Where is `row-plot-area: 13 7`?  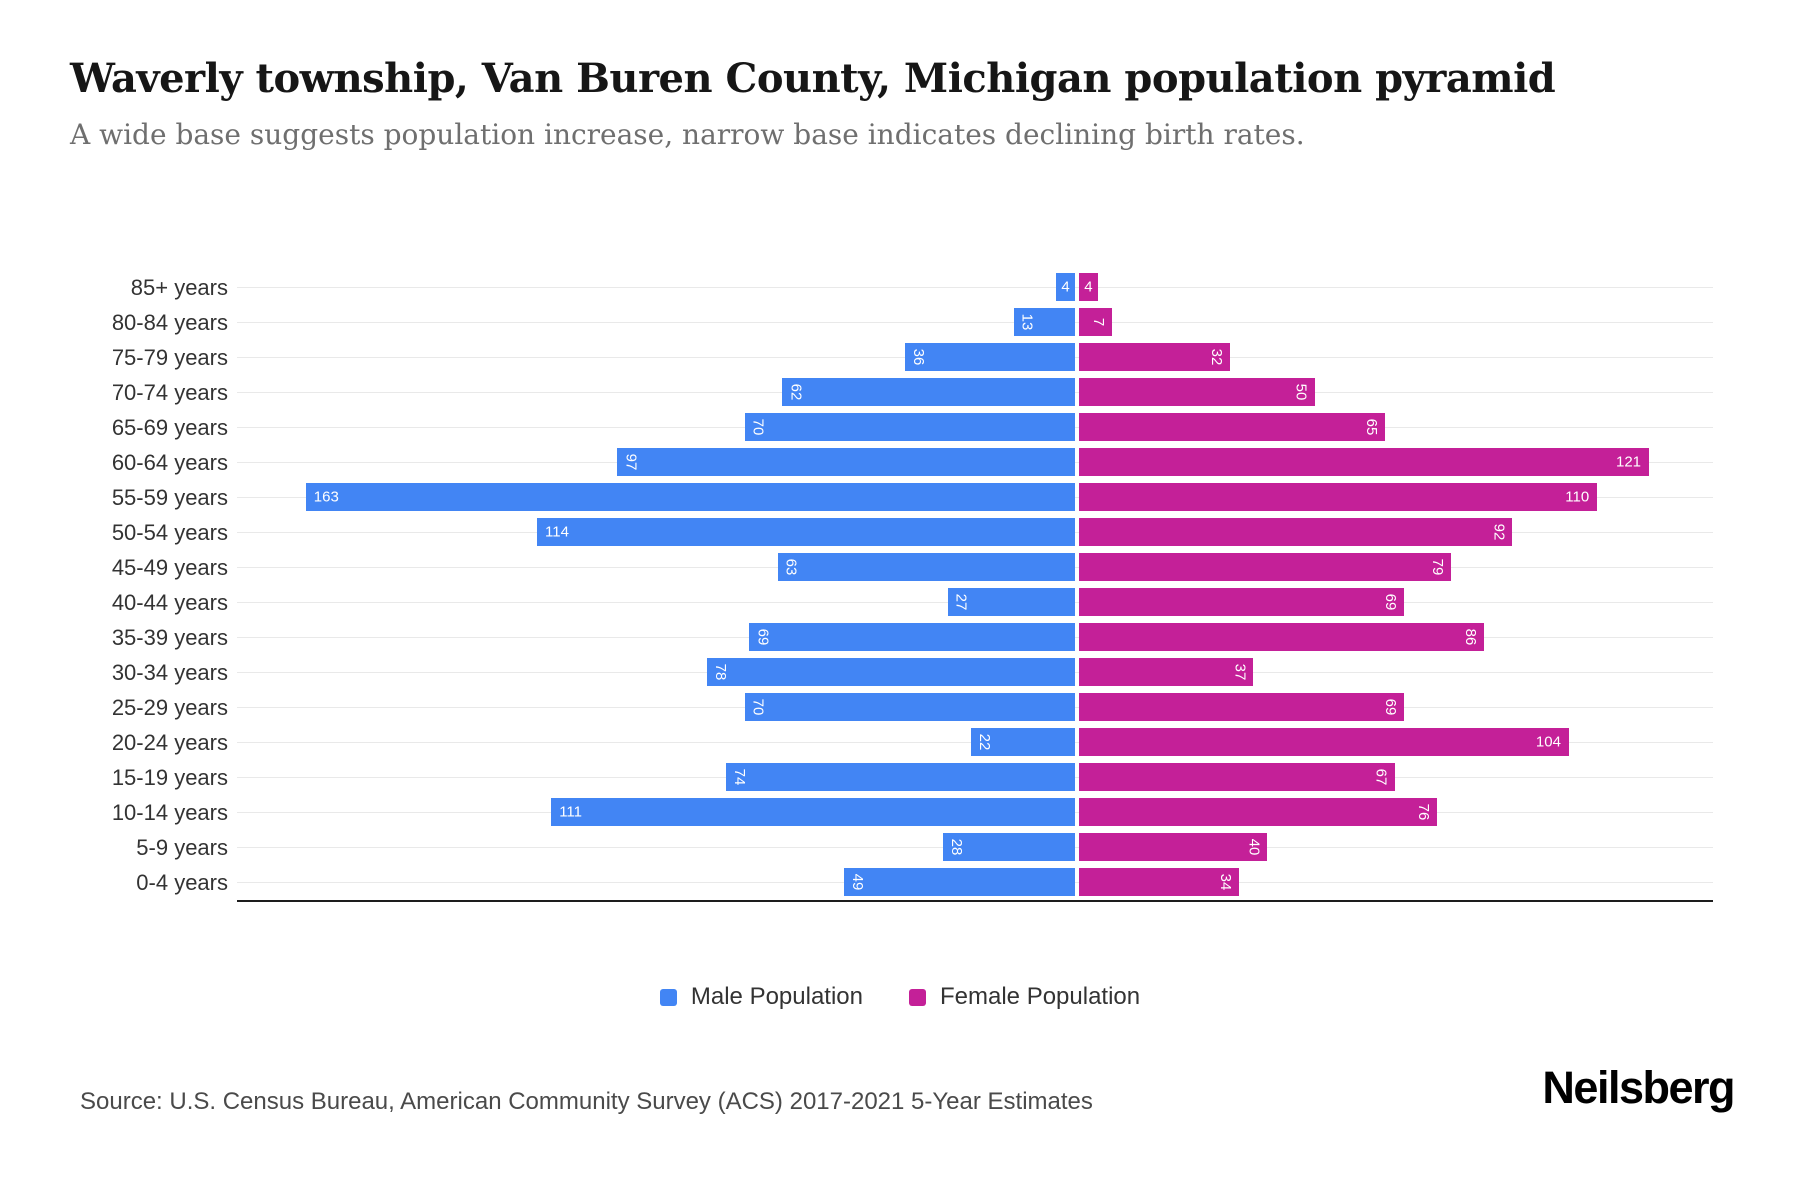
row-plot-area: 13 7 is located at coordinates (975, 322).